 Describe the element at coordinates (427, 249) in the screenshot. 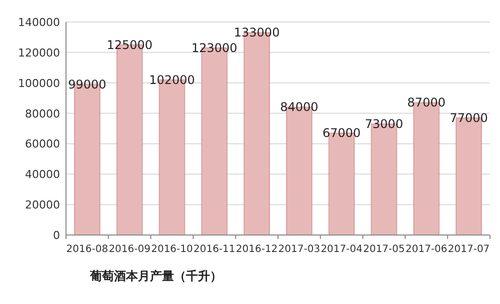

I see `x-tick-label: 2017-06` at that location.